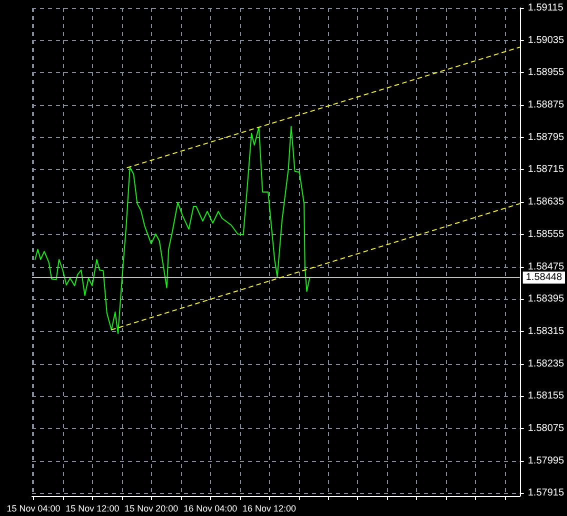 This screenshot has height=516, width=567. I want to click on y-tick-label: 1.57995, so click(546, 460).